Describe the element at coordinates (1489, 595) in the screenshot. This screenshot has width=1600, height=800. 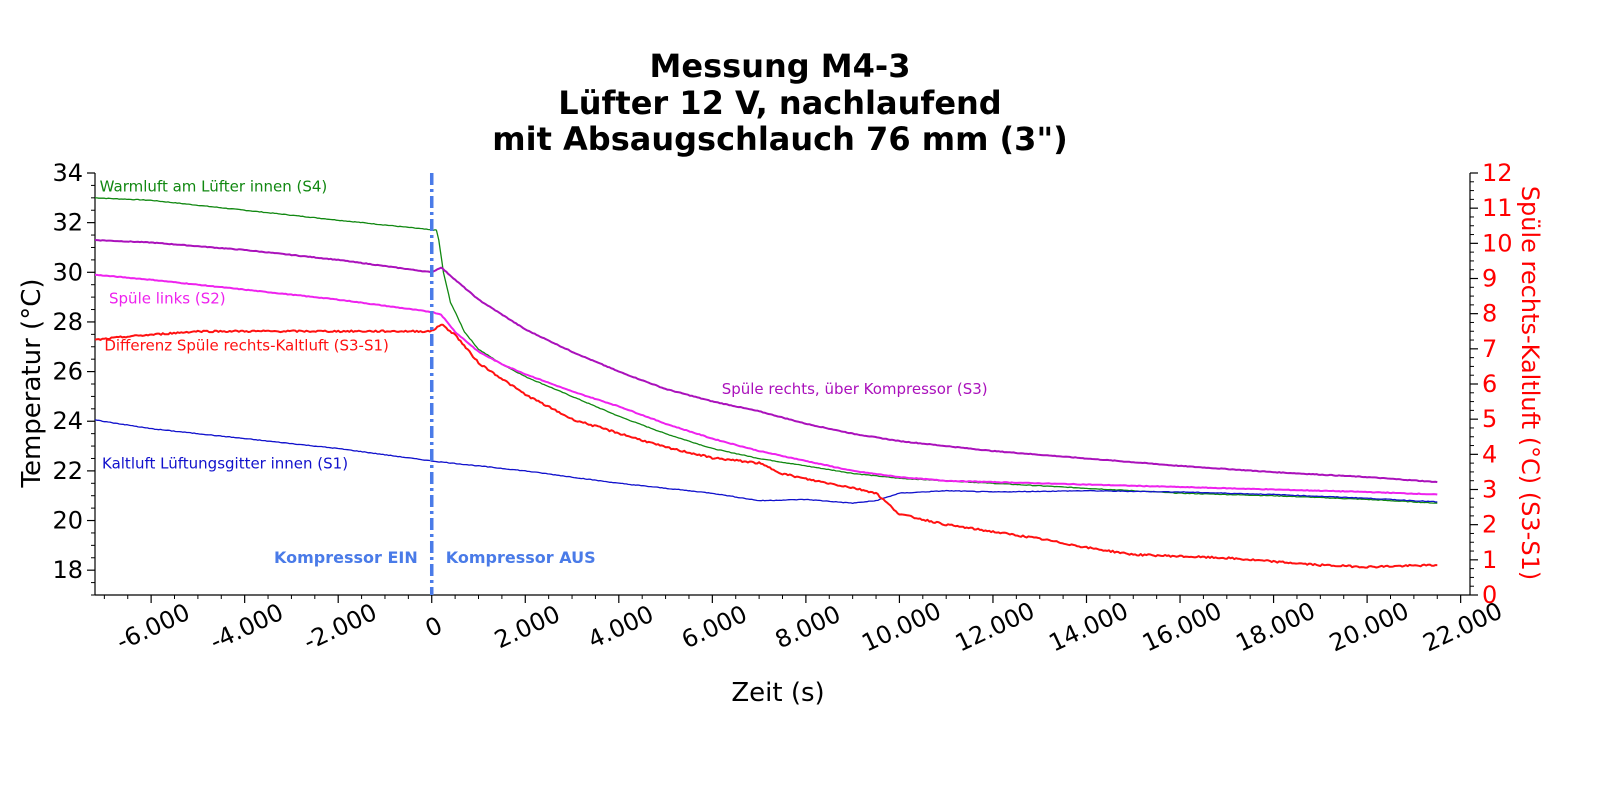
I see `y-right-tick-label: 0` at that location.